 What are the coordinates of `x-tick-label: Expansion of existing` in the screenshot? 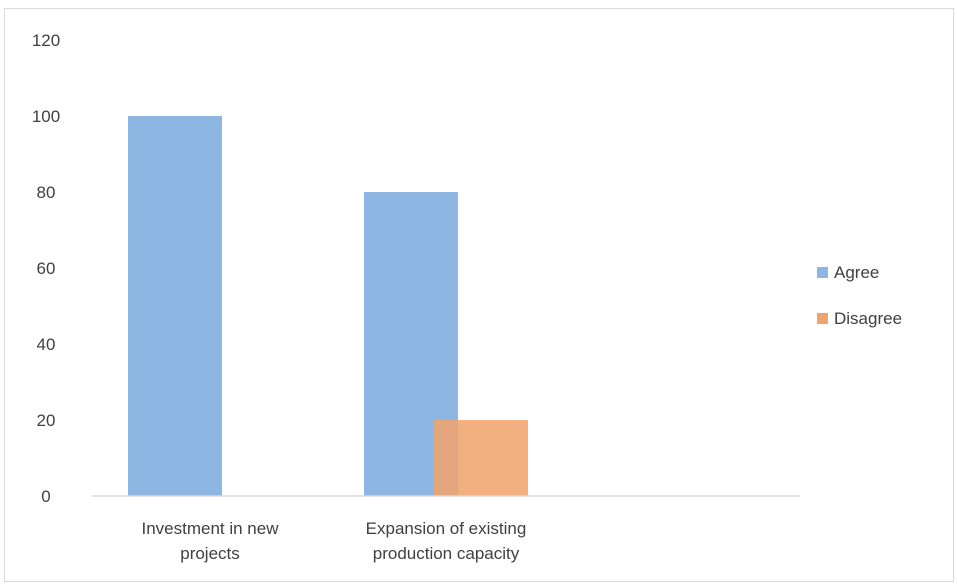 It's located at (446, 528).